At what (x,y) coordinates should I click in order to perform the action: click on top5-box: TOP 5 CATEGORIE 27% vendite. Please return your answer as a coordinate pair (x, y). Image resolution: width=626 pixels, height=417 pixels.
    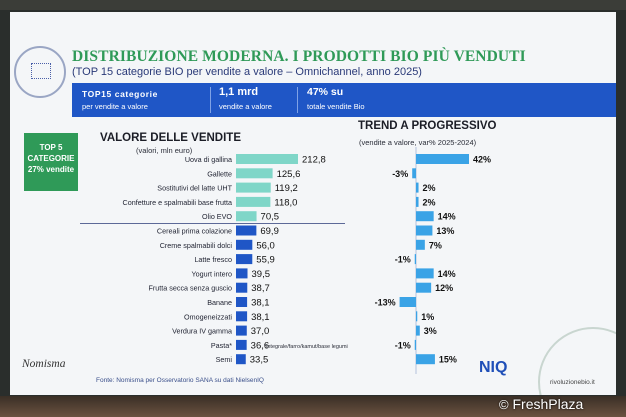
    Looking at the image, I should click on (51, 162).